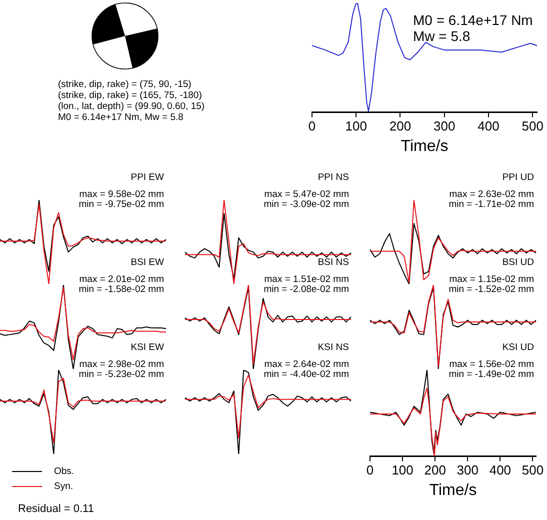 This screenshot has height=520, width=547. Describe the element at coordinates (518, 262) in the screenshot. I see `chart-title: BSI UD` at that location.